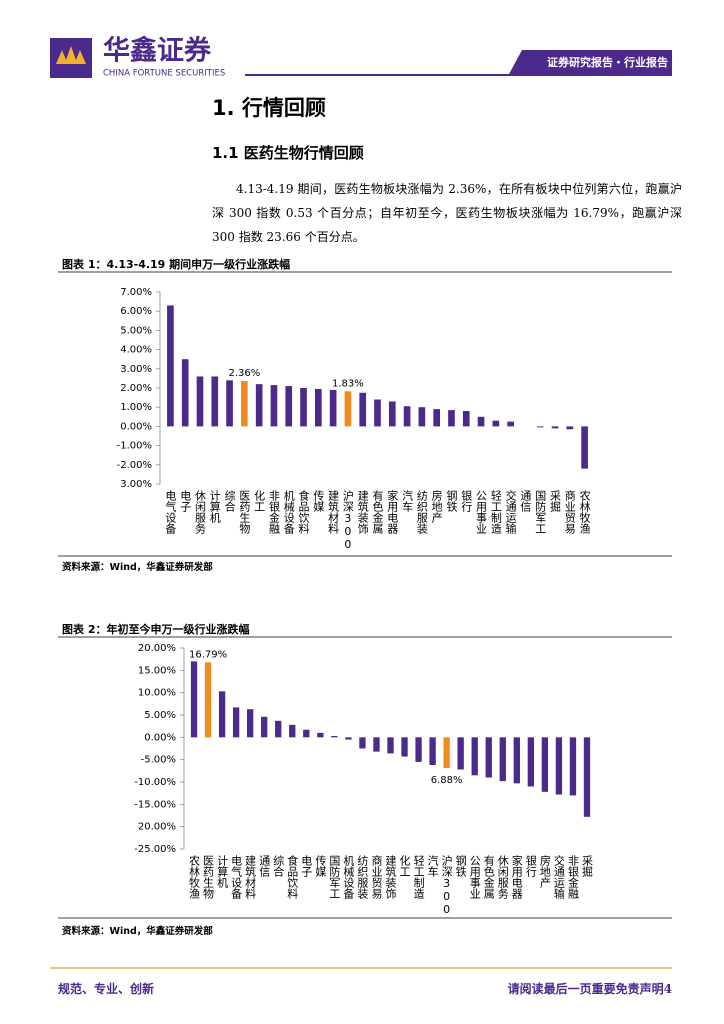 This screenshot has height=1024, width=724. What do you see at coordinates (495, 511) in the screenshot?
I see `x-tick-label: 轻工制造` at bounding box center [495, 511].